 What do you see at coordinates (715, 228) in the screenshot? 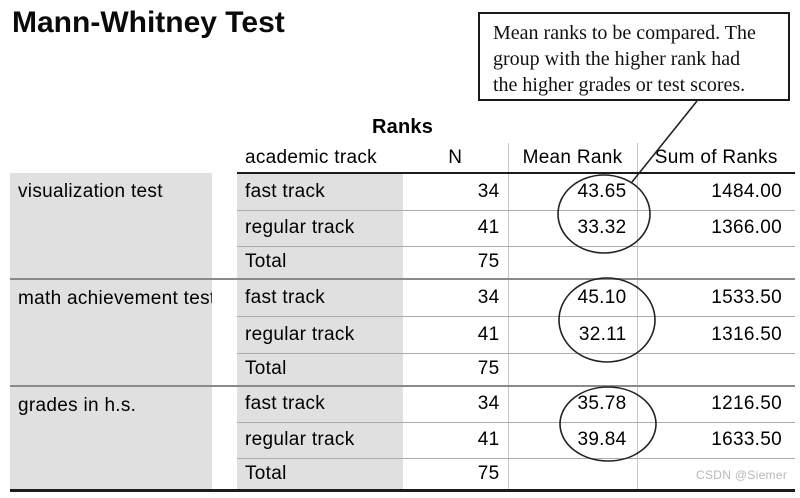
I see `cell-sum-of-ranks: 1366.00` at bounding box center [715, 228].